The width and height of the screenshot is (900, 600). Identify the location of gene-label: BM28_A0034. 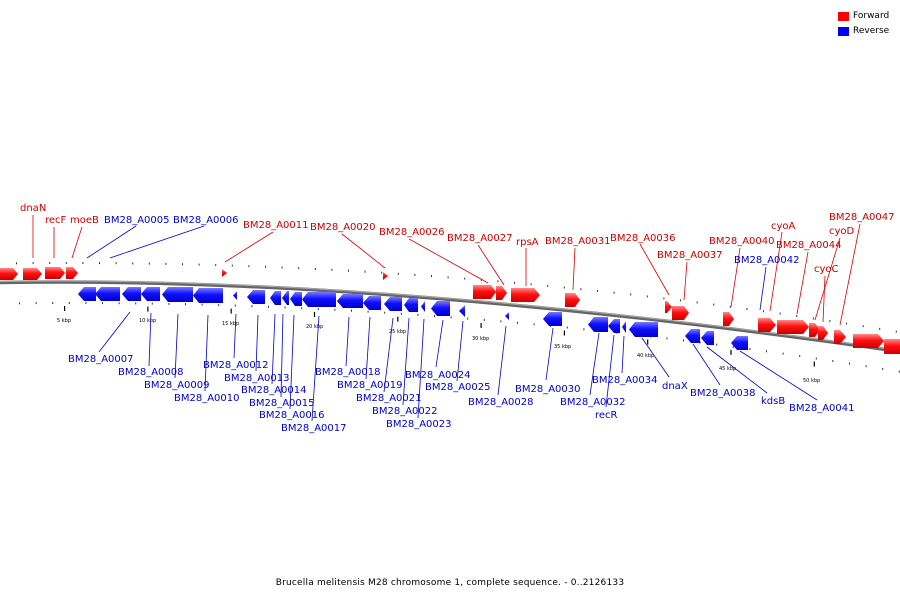
(625, 380).